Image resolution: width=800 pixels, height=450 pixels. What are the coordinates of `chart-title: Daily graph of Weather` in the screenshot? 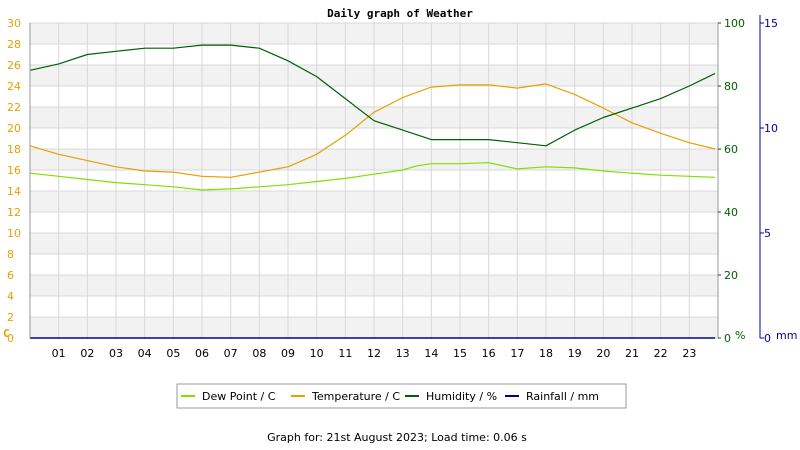 It's located at (400, 13).